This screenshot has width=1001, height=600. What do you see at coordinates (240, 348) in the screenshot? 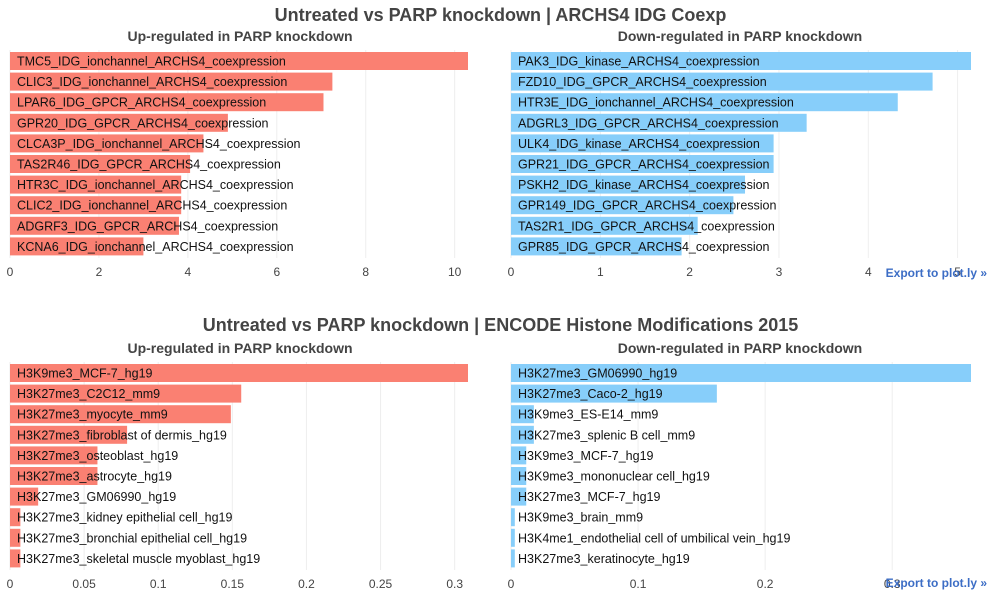
I see `panel-title: Up-regulated in PARP knockdown` at bounding box center [240, 348].